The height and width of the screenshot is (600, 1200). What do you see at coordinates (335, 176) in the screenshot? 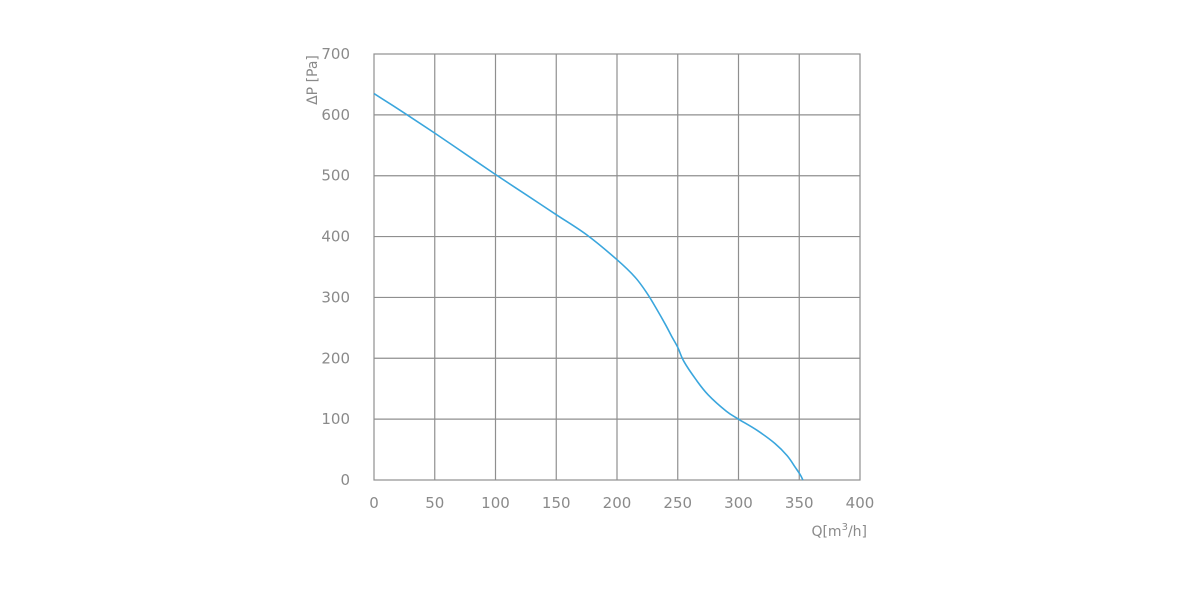
I see `y-tick-label: 500` at bounding box center [335, 176].